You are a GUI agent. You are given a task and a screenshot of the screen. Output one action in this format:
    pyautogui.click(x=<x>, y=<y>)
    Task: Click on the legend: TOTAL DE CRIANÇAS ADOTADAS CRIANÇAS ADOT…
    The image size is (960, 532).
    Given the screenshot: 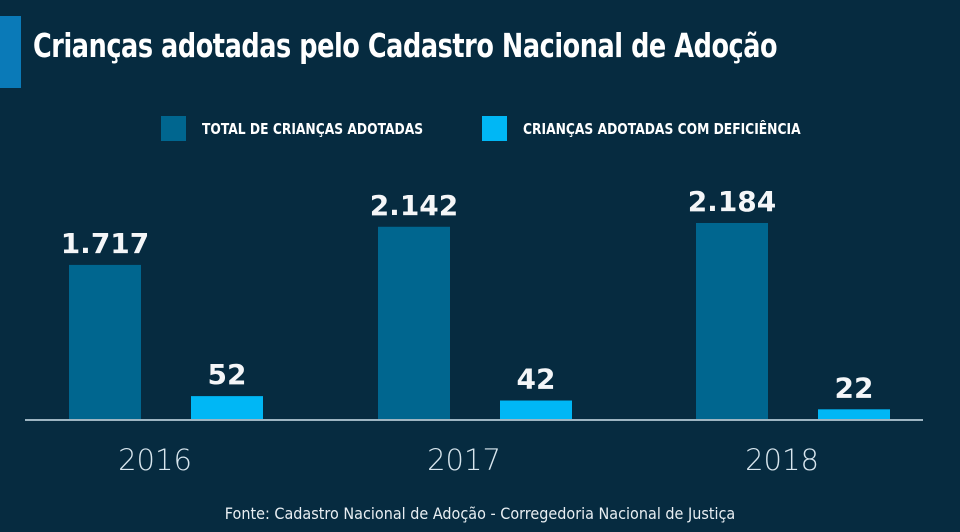 What is the action you would take?
    pyautogui.click(x=480, y=129)
    